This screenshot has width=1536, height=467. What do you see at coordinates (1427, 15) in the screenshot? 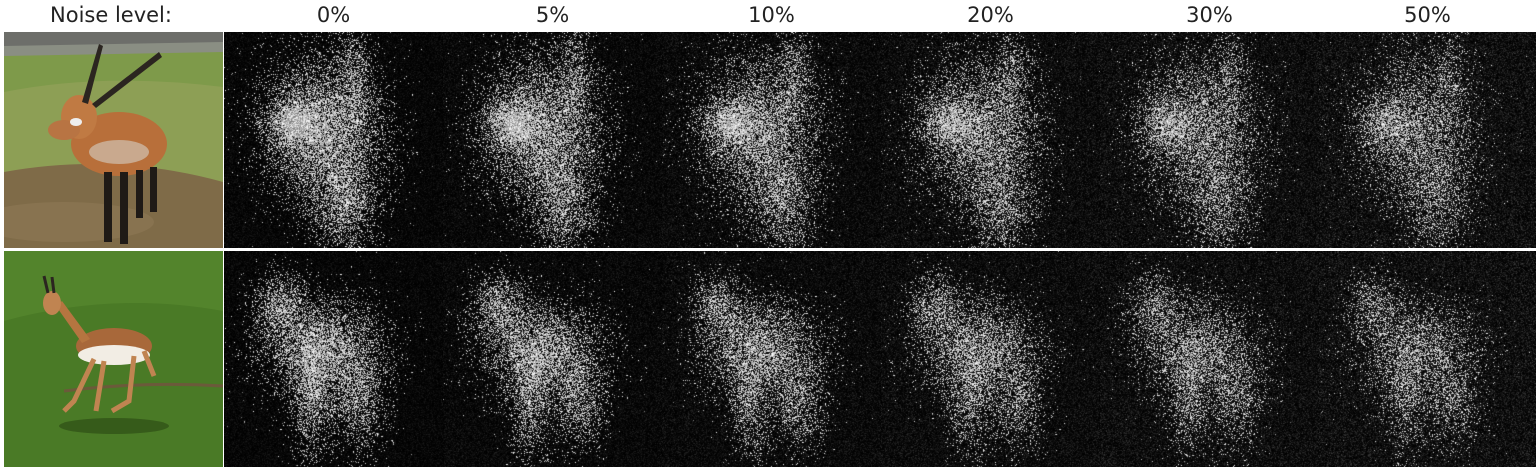
I see `noise-level-50: 50%` at bounding box center [1427, 15].